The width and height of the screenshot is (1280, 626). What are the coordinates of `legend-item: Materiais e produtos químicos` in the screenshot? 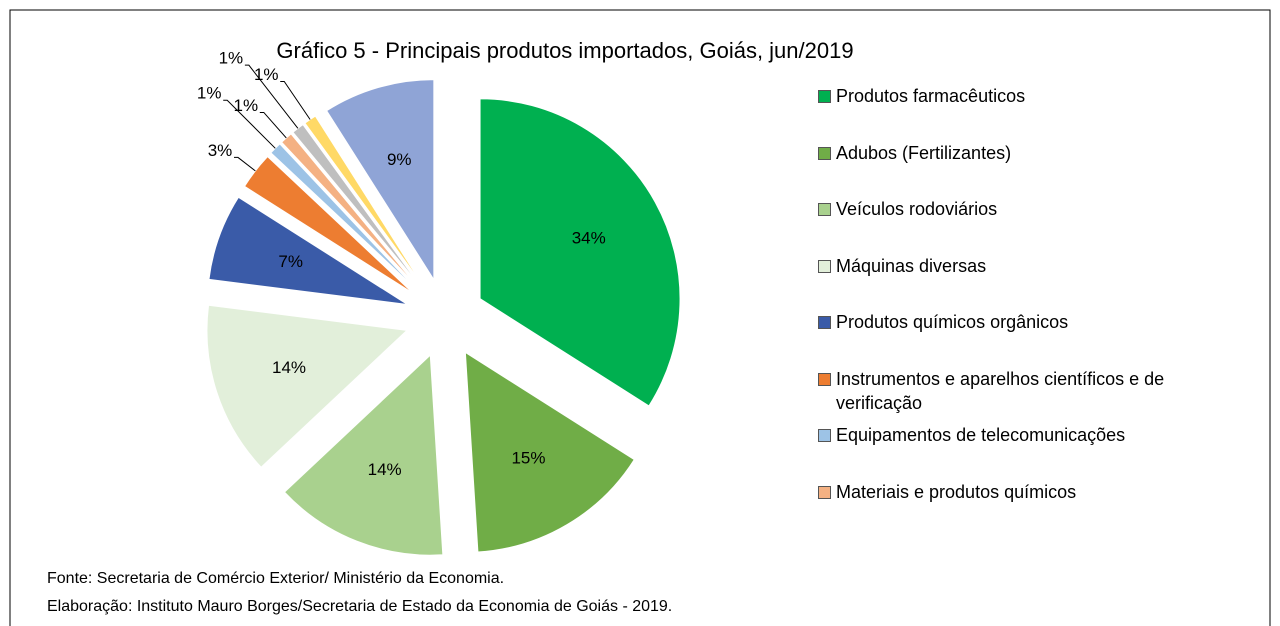 It's located at (1028, 508).